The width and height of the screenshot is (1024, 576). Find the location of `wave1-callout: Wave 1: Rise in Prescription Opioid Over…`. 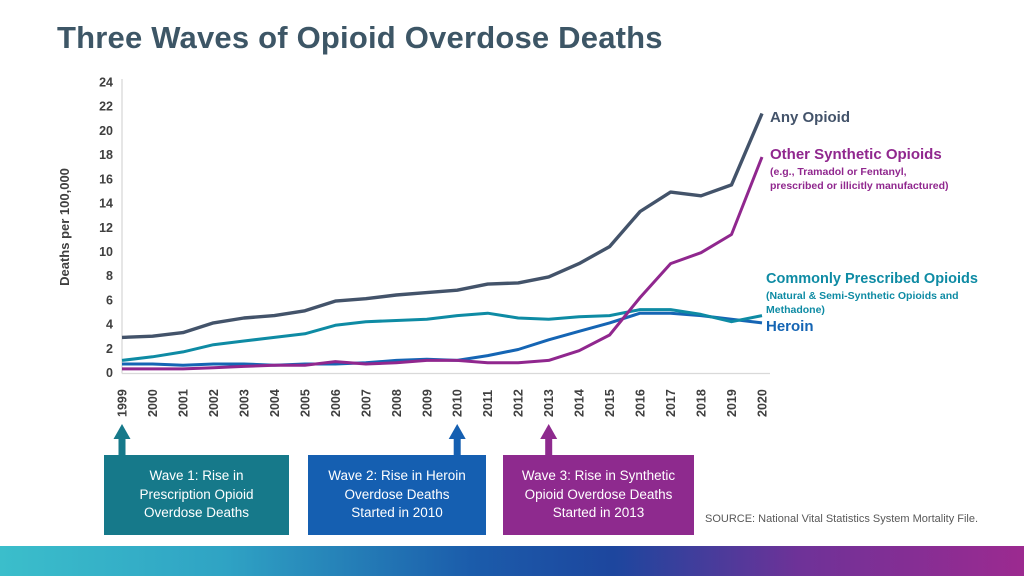

wave1-callout: Wave 1: Rise in Prescription Opioid Over… is located at coordinates (196, 495).